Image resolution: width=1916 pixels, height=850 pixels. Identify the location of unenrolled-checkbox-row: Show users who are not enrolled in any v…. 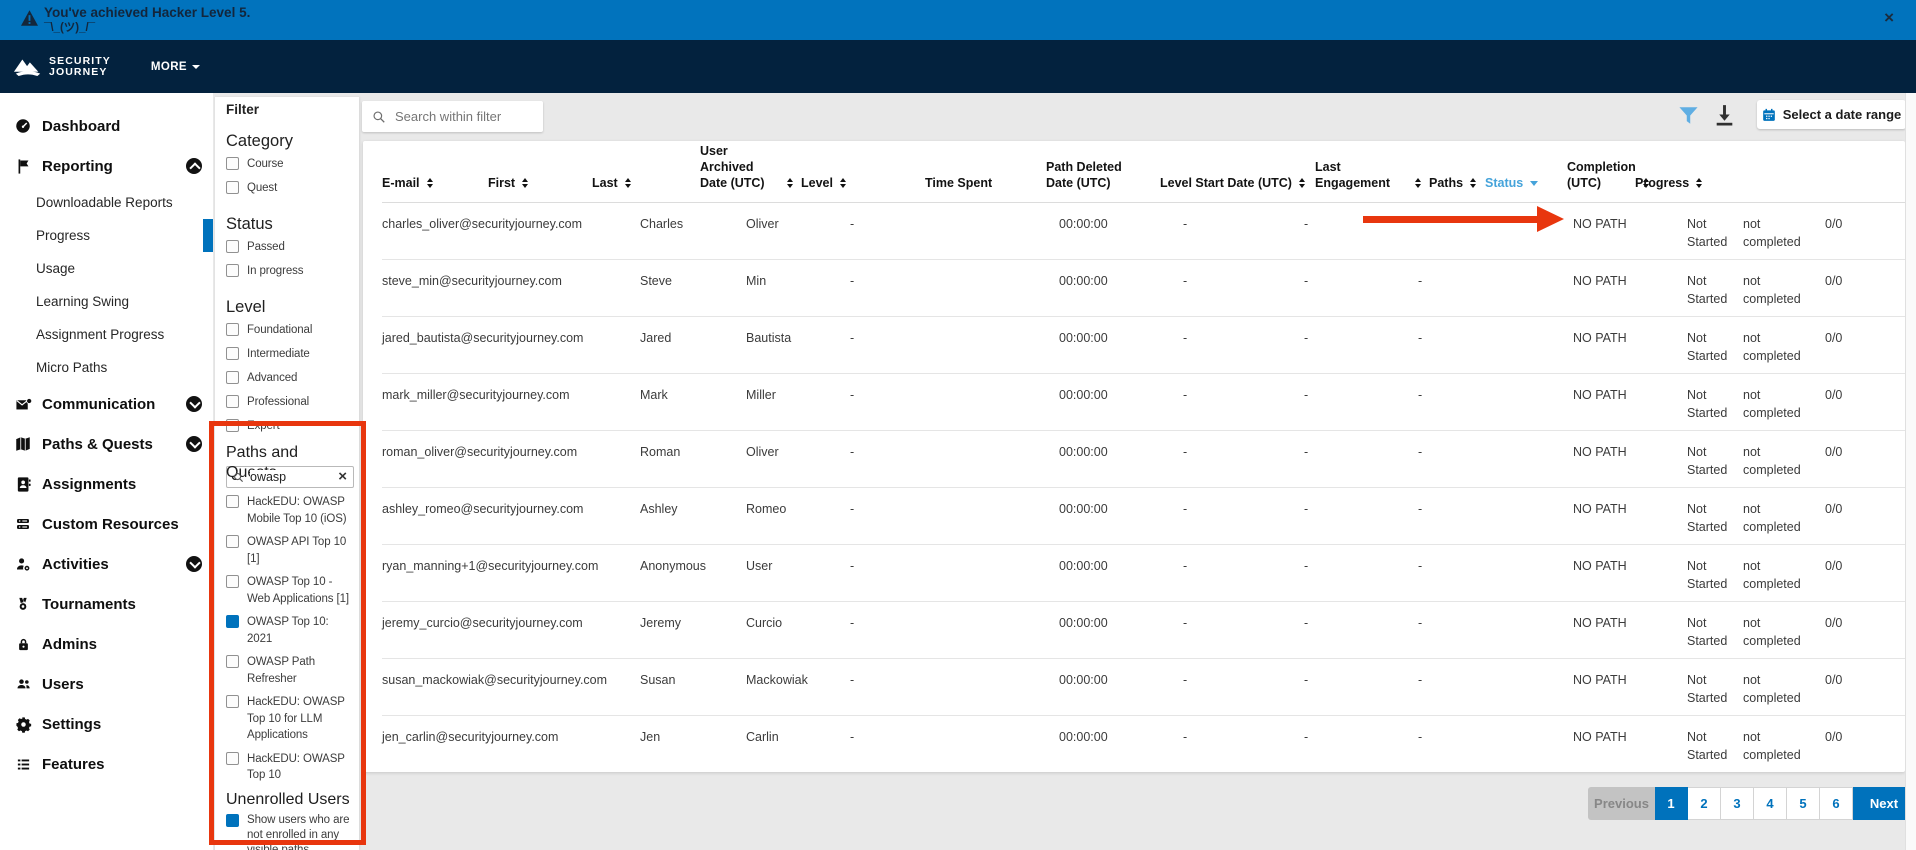
(289, 830).